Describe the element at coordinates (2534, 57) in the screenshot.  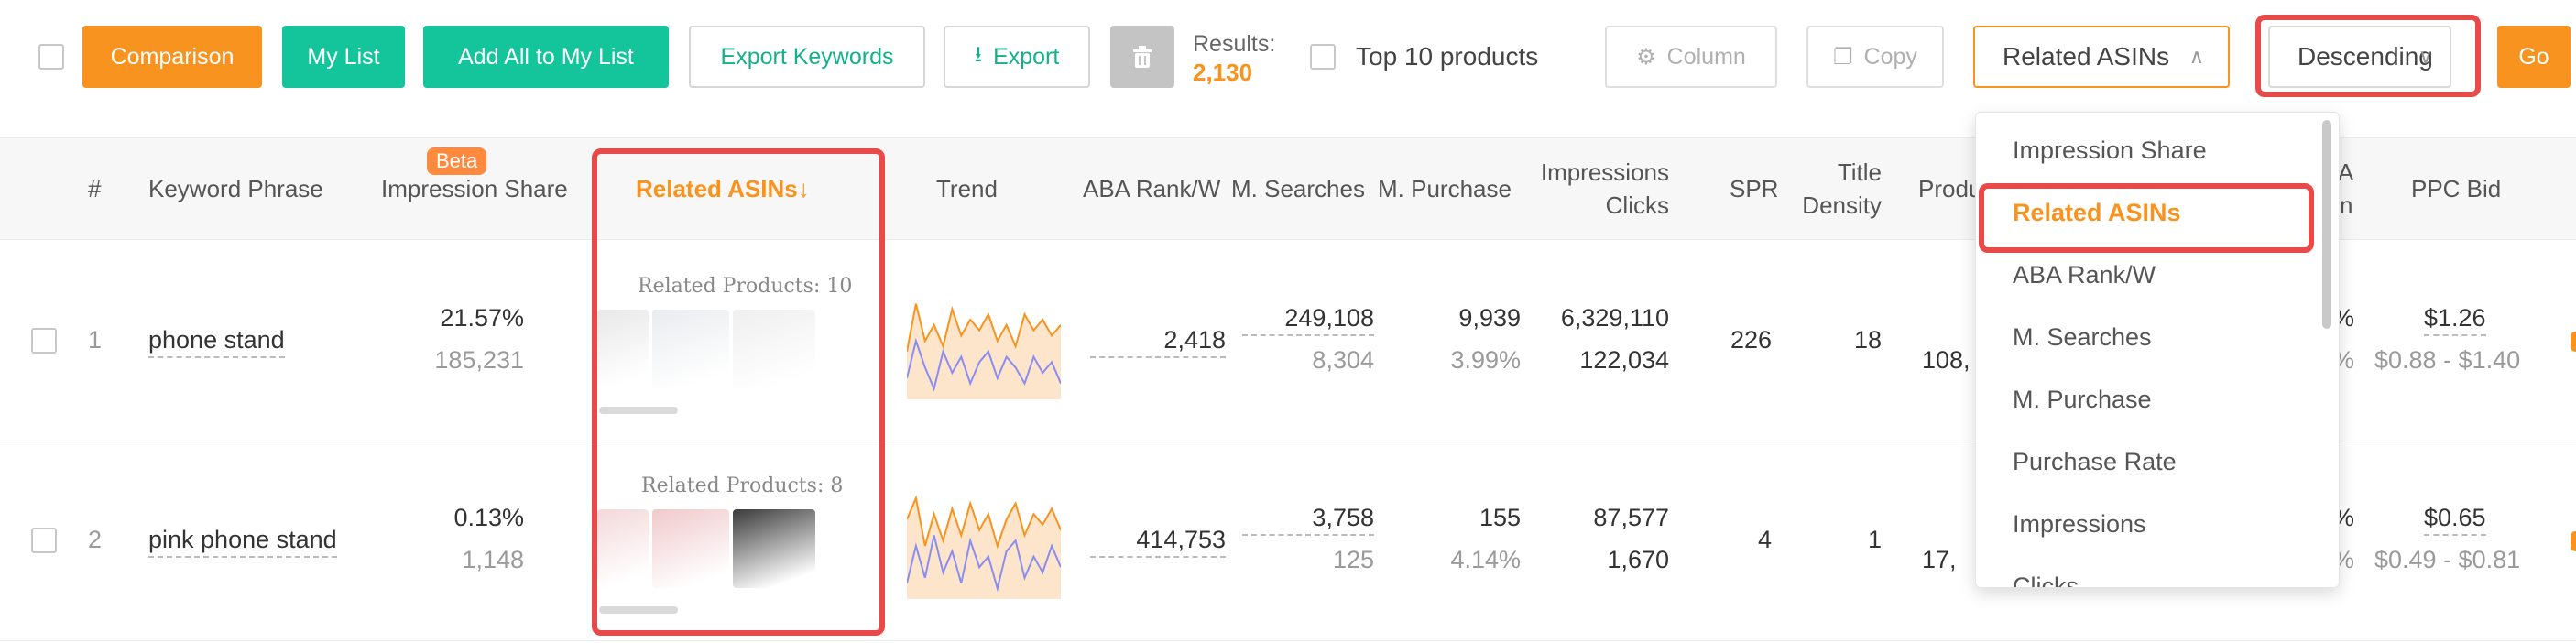
I see `go-button: Go` at that location.